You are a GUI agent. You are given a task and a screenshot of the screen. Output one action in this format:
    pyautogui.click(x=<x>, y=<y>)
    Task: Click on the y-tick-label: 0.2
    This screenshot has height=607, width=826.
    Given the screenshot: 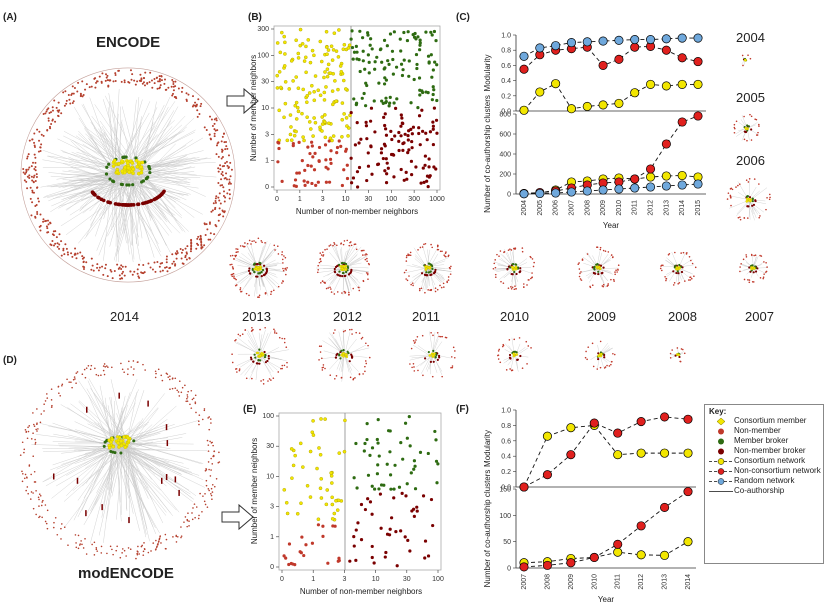 What is the action you would take?
    pyautogui.click(x=506, y=96)
    